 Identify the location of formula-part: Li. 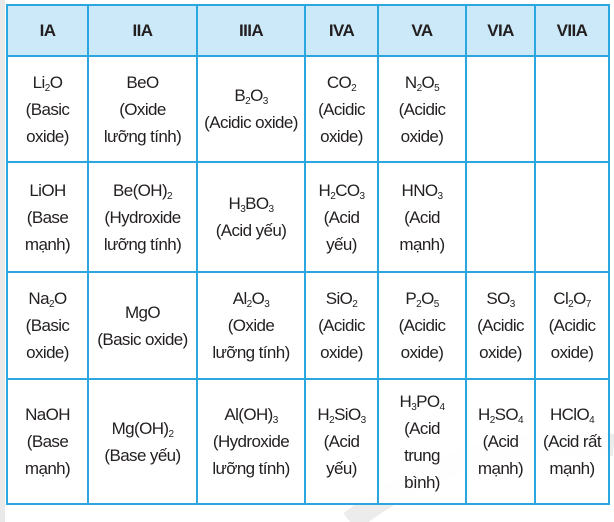
(39, 82).